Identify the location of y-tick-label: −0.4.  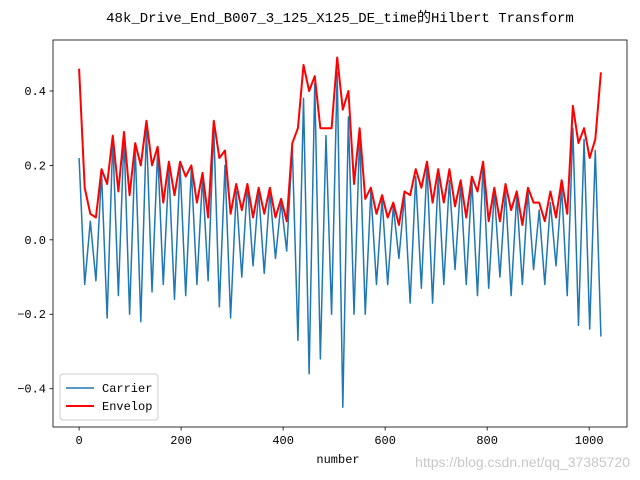
(31, 390).